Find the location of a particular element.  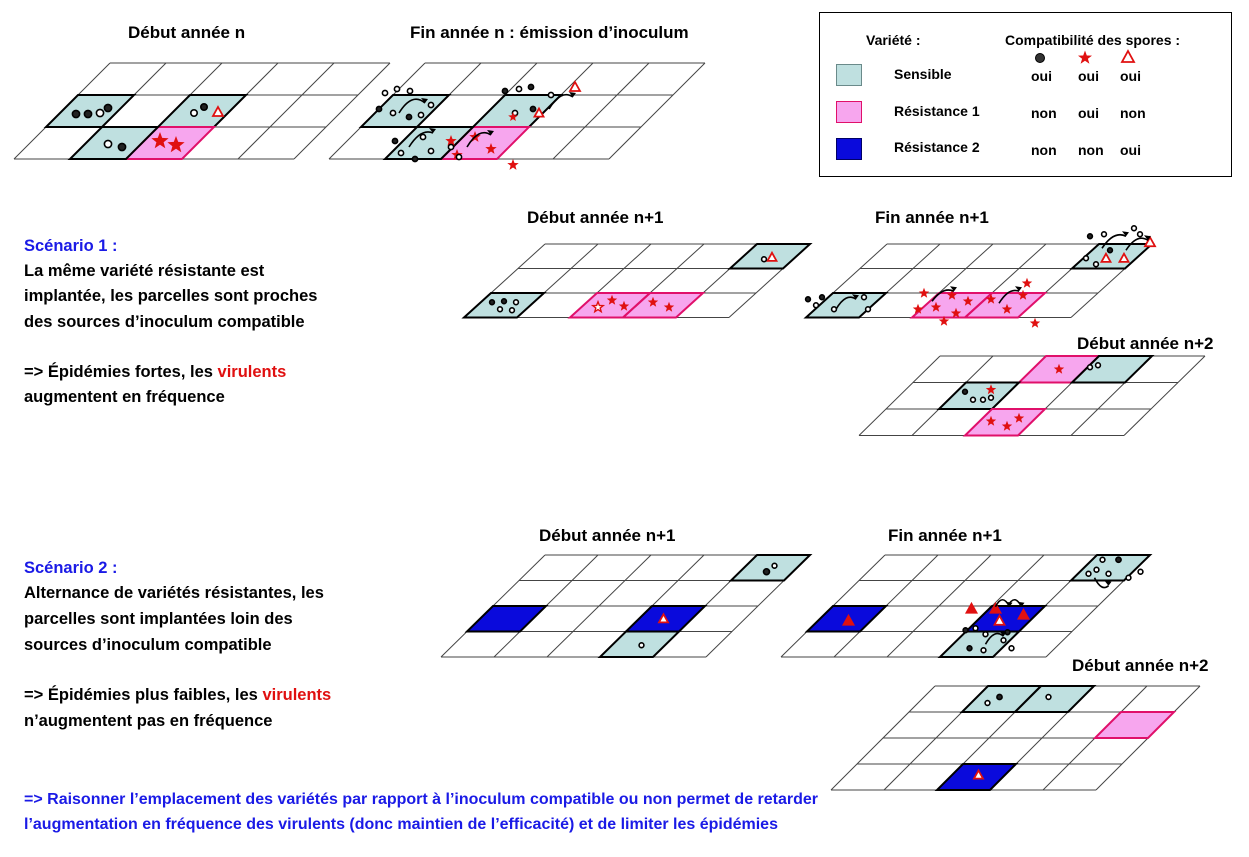

grid-s1-debut-n2-cell-R1 is located at coordinates (1005, 422).